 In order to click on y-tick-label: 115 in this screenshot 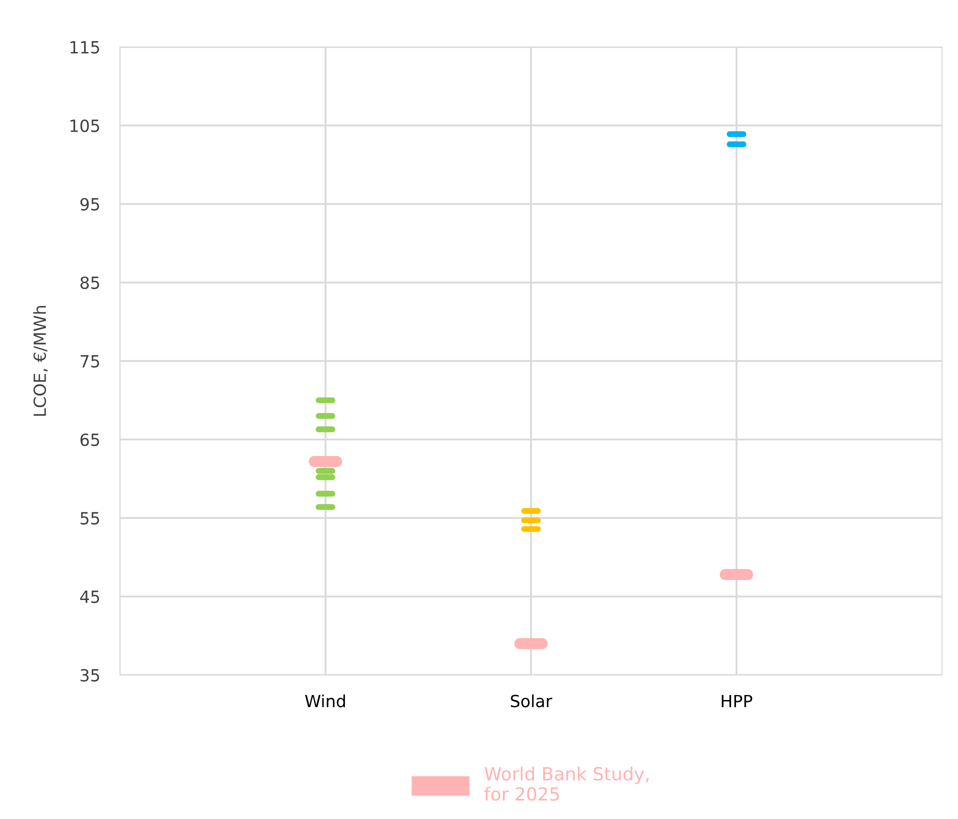, I will do `click(85, 47)`.